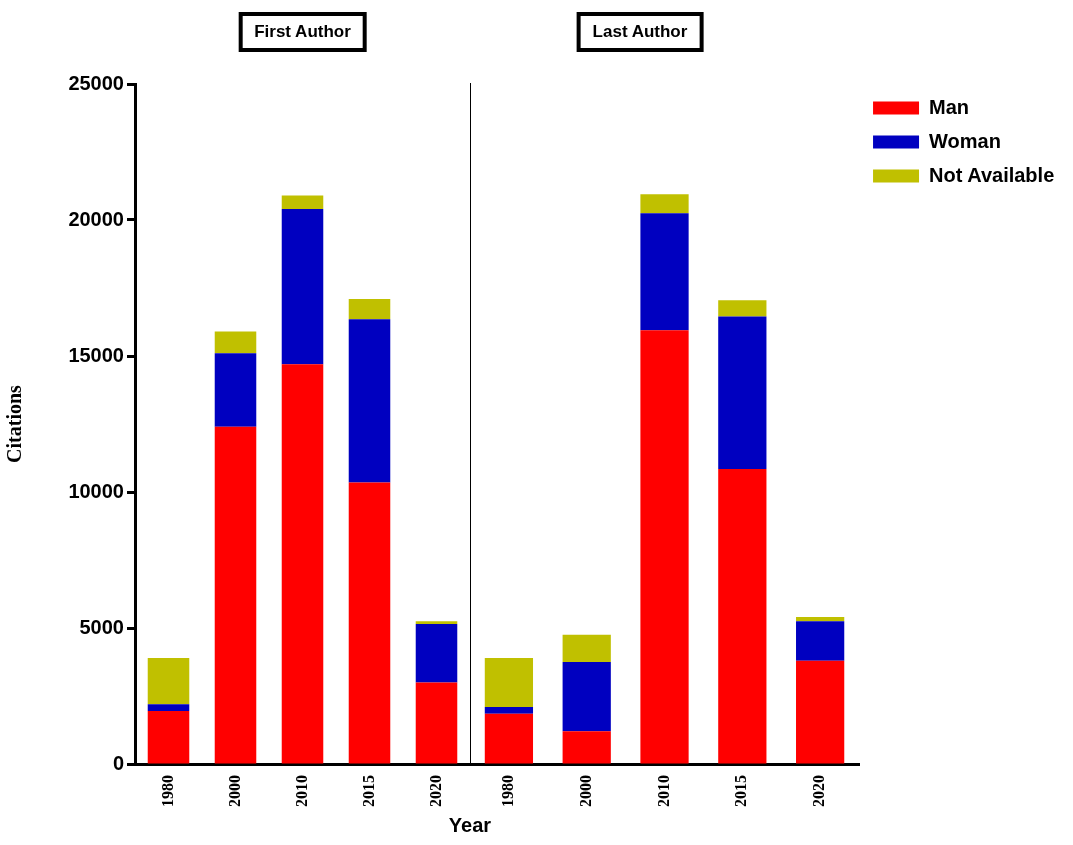  I want to click on y-tick-label: 15000, so click(96, 354).